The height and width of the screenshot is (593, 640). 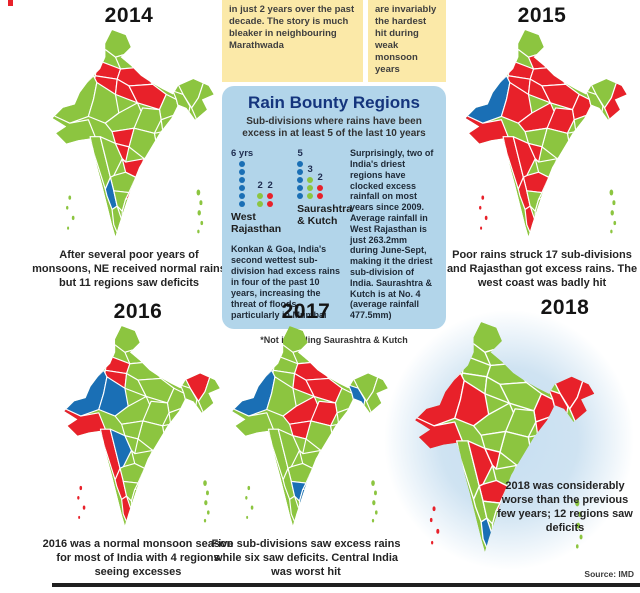 What do you see at coordinates (242, 154) in the screenshot?
I see `dot-count-label: 6 yrs` at bounding box center [242, 154].